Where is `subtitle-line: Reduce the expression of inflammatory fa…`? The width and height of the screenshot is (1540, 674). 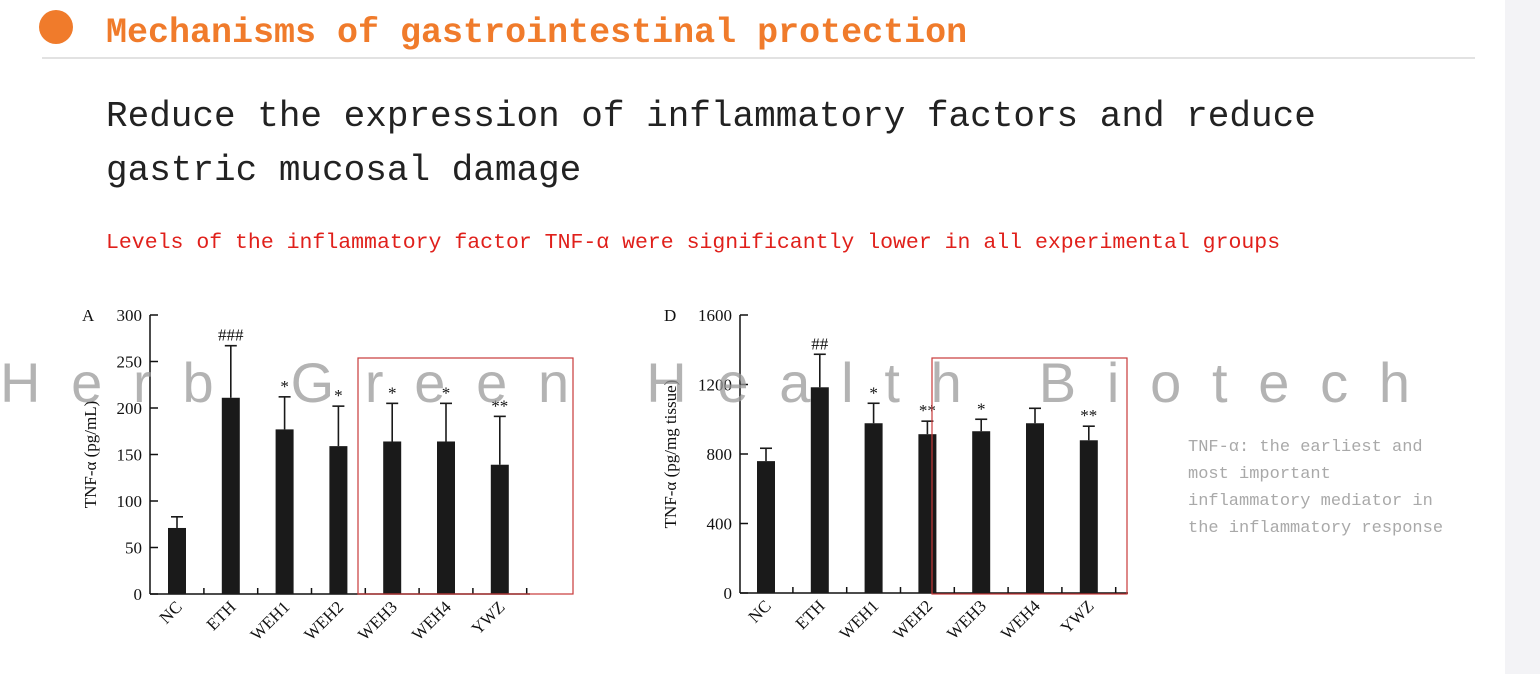
subtitle-line: Reduce the expression of inflammatory fa… is located at coordinates (711, 116).